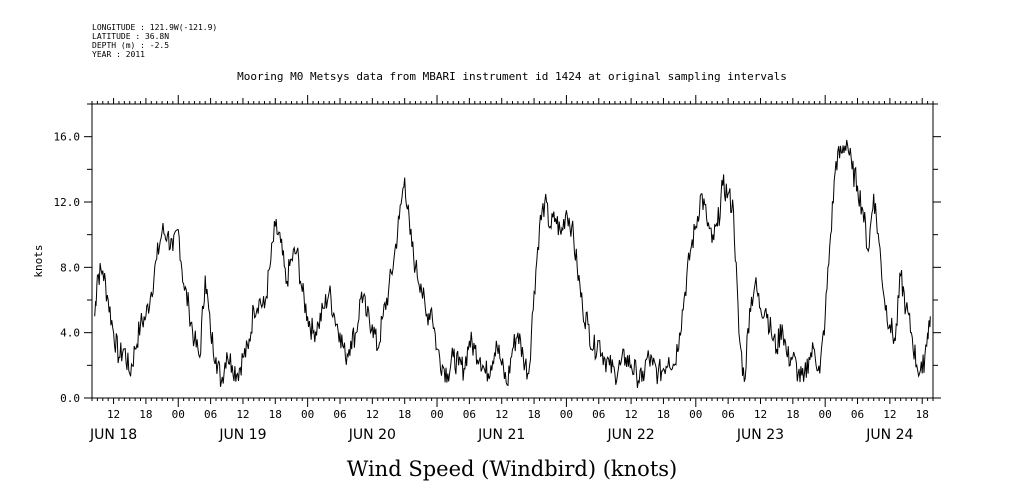 Image resolution: width=1009 pixels, height=504 pixels. Describe the element at coordinates (70, 267) in the screenshot. I see `y-tick-label: 8.0` at that location.